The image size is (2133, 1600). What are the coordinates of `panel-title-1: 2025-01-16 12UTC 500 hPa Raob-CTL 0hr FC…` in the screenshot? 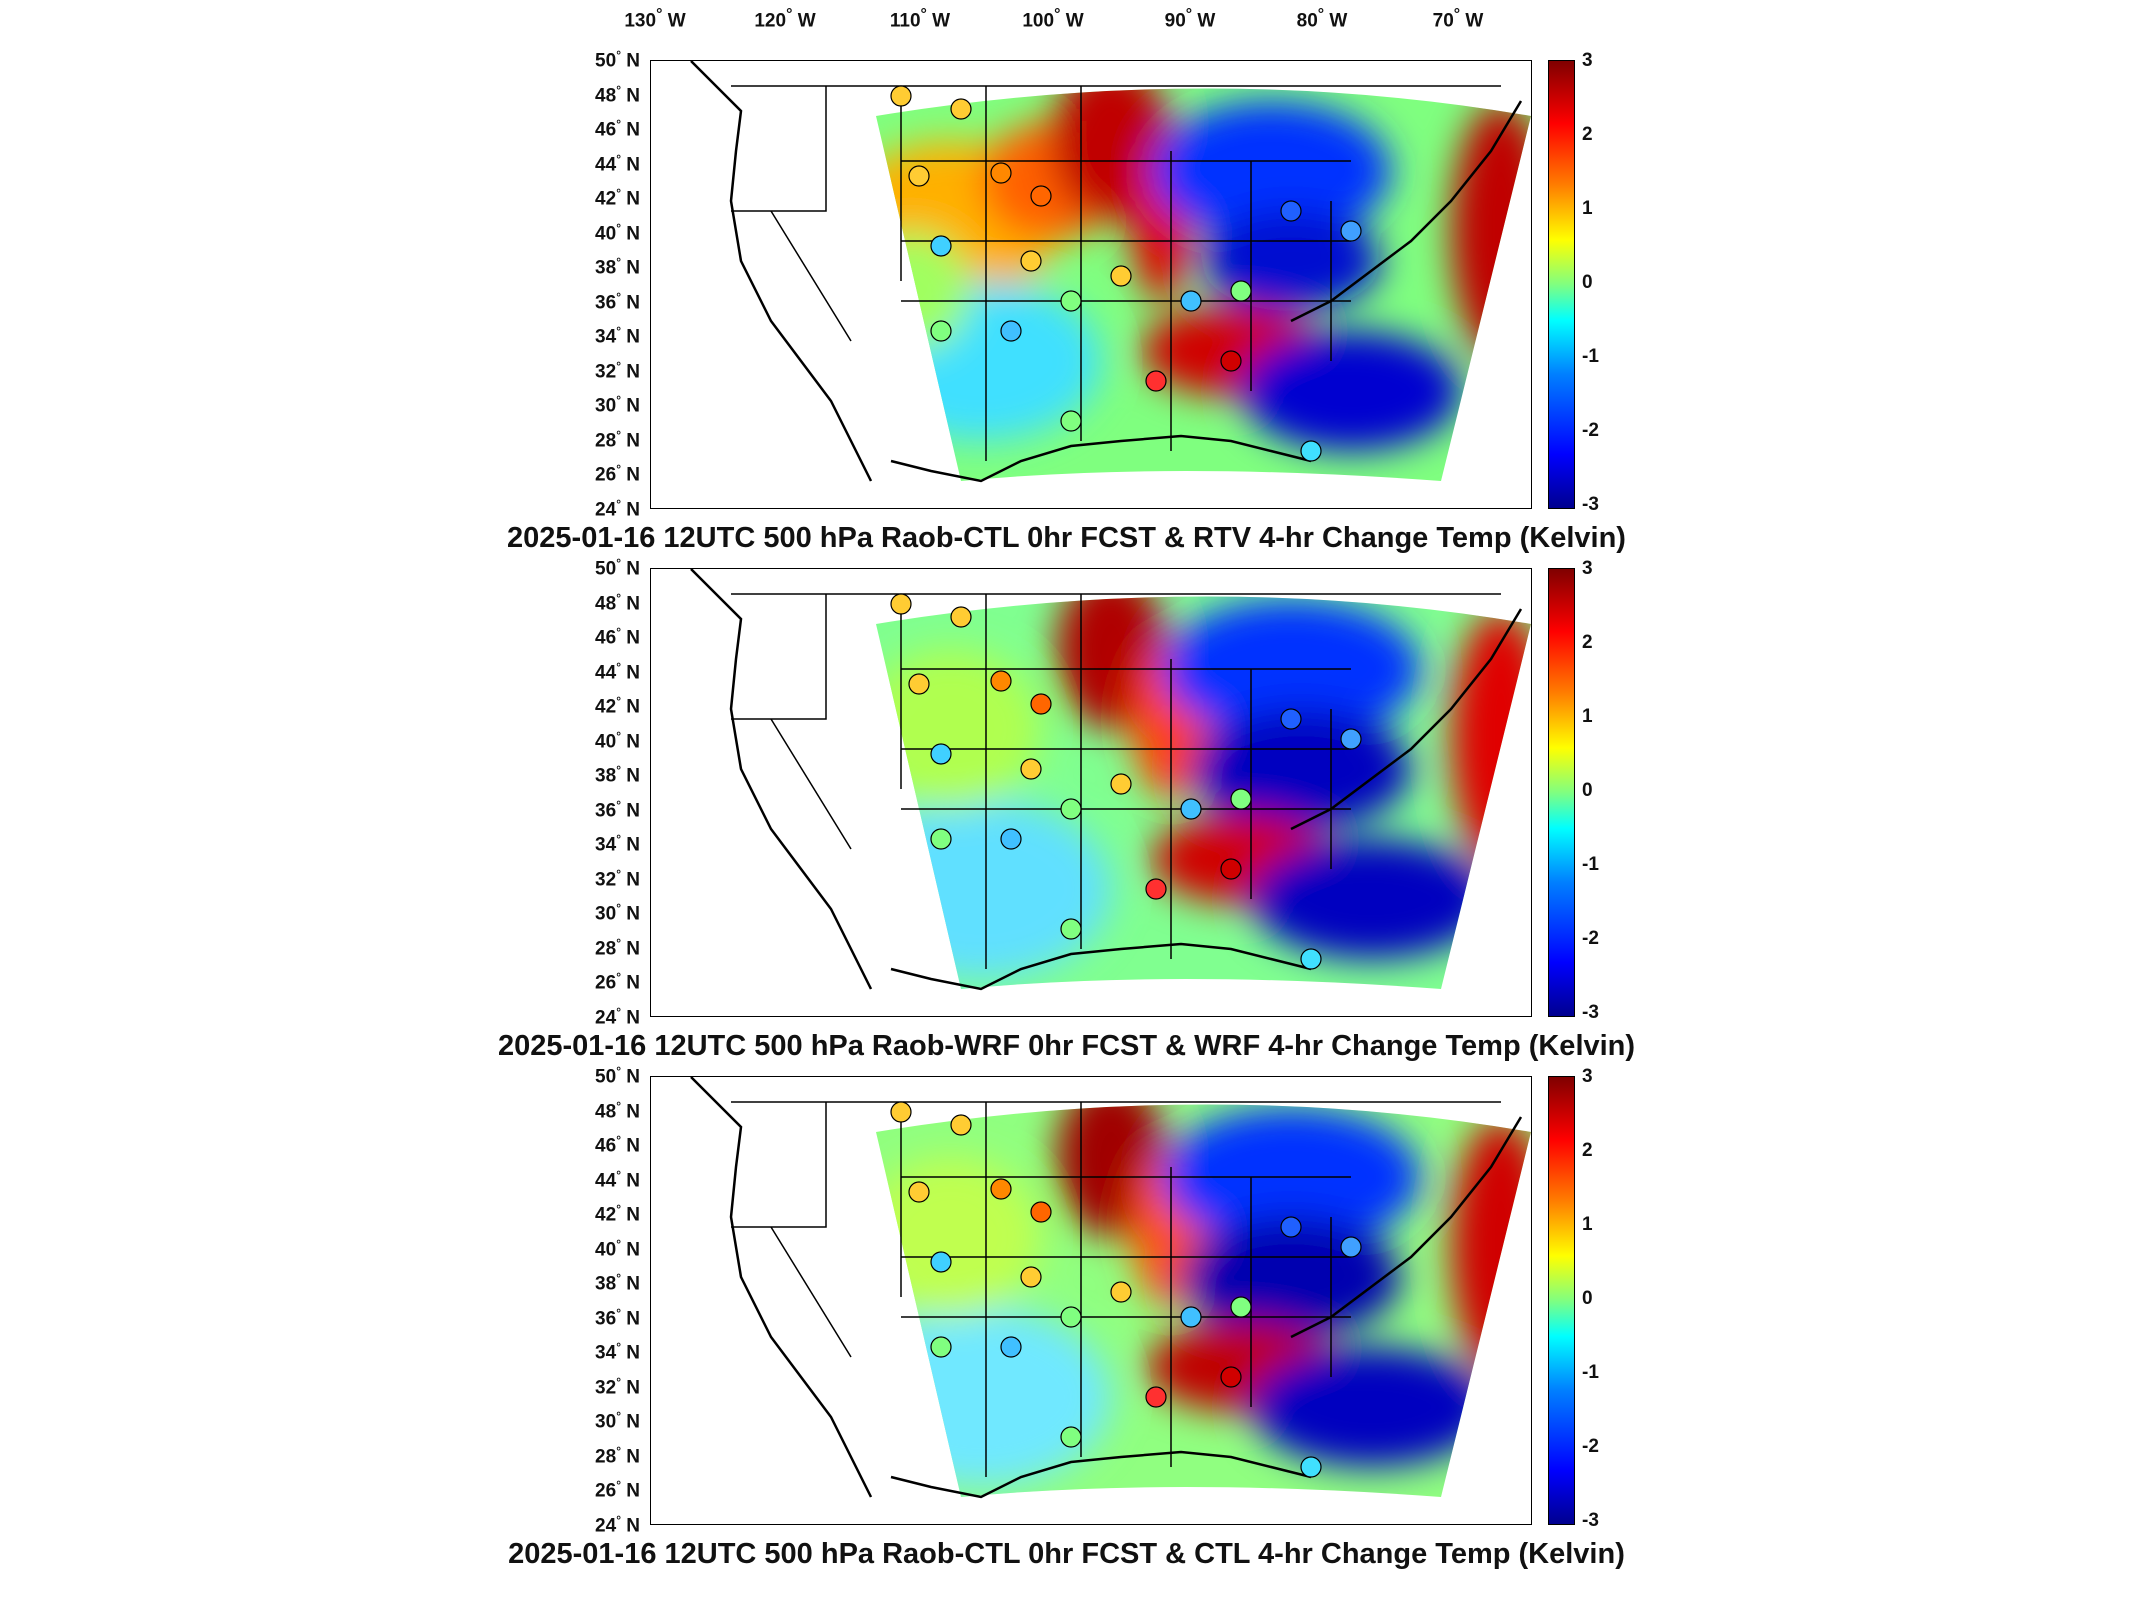 It's located at (1066, 538).